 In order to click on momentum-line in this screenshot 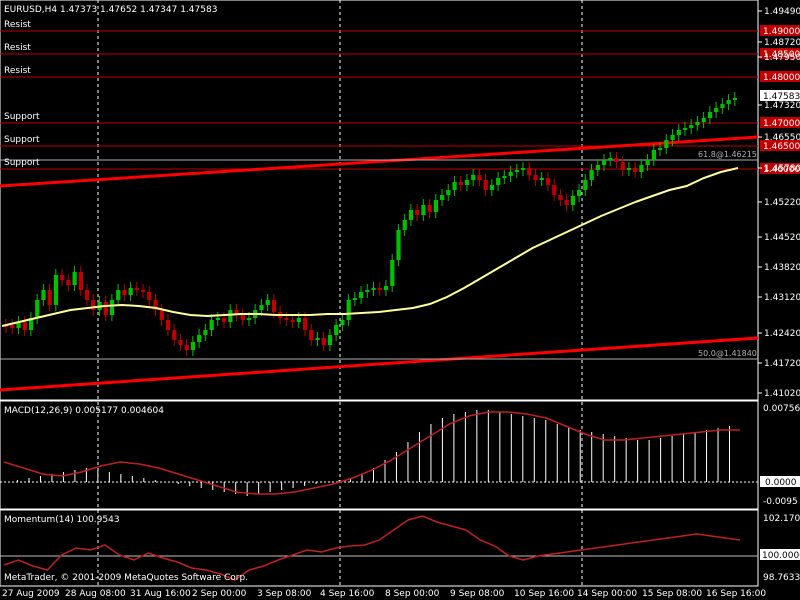, I will do `click(372, 548)`.